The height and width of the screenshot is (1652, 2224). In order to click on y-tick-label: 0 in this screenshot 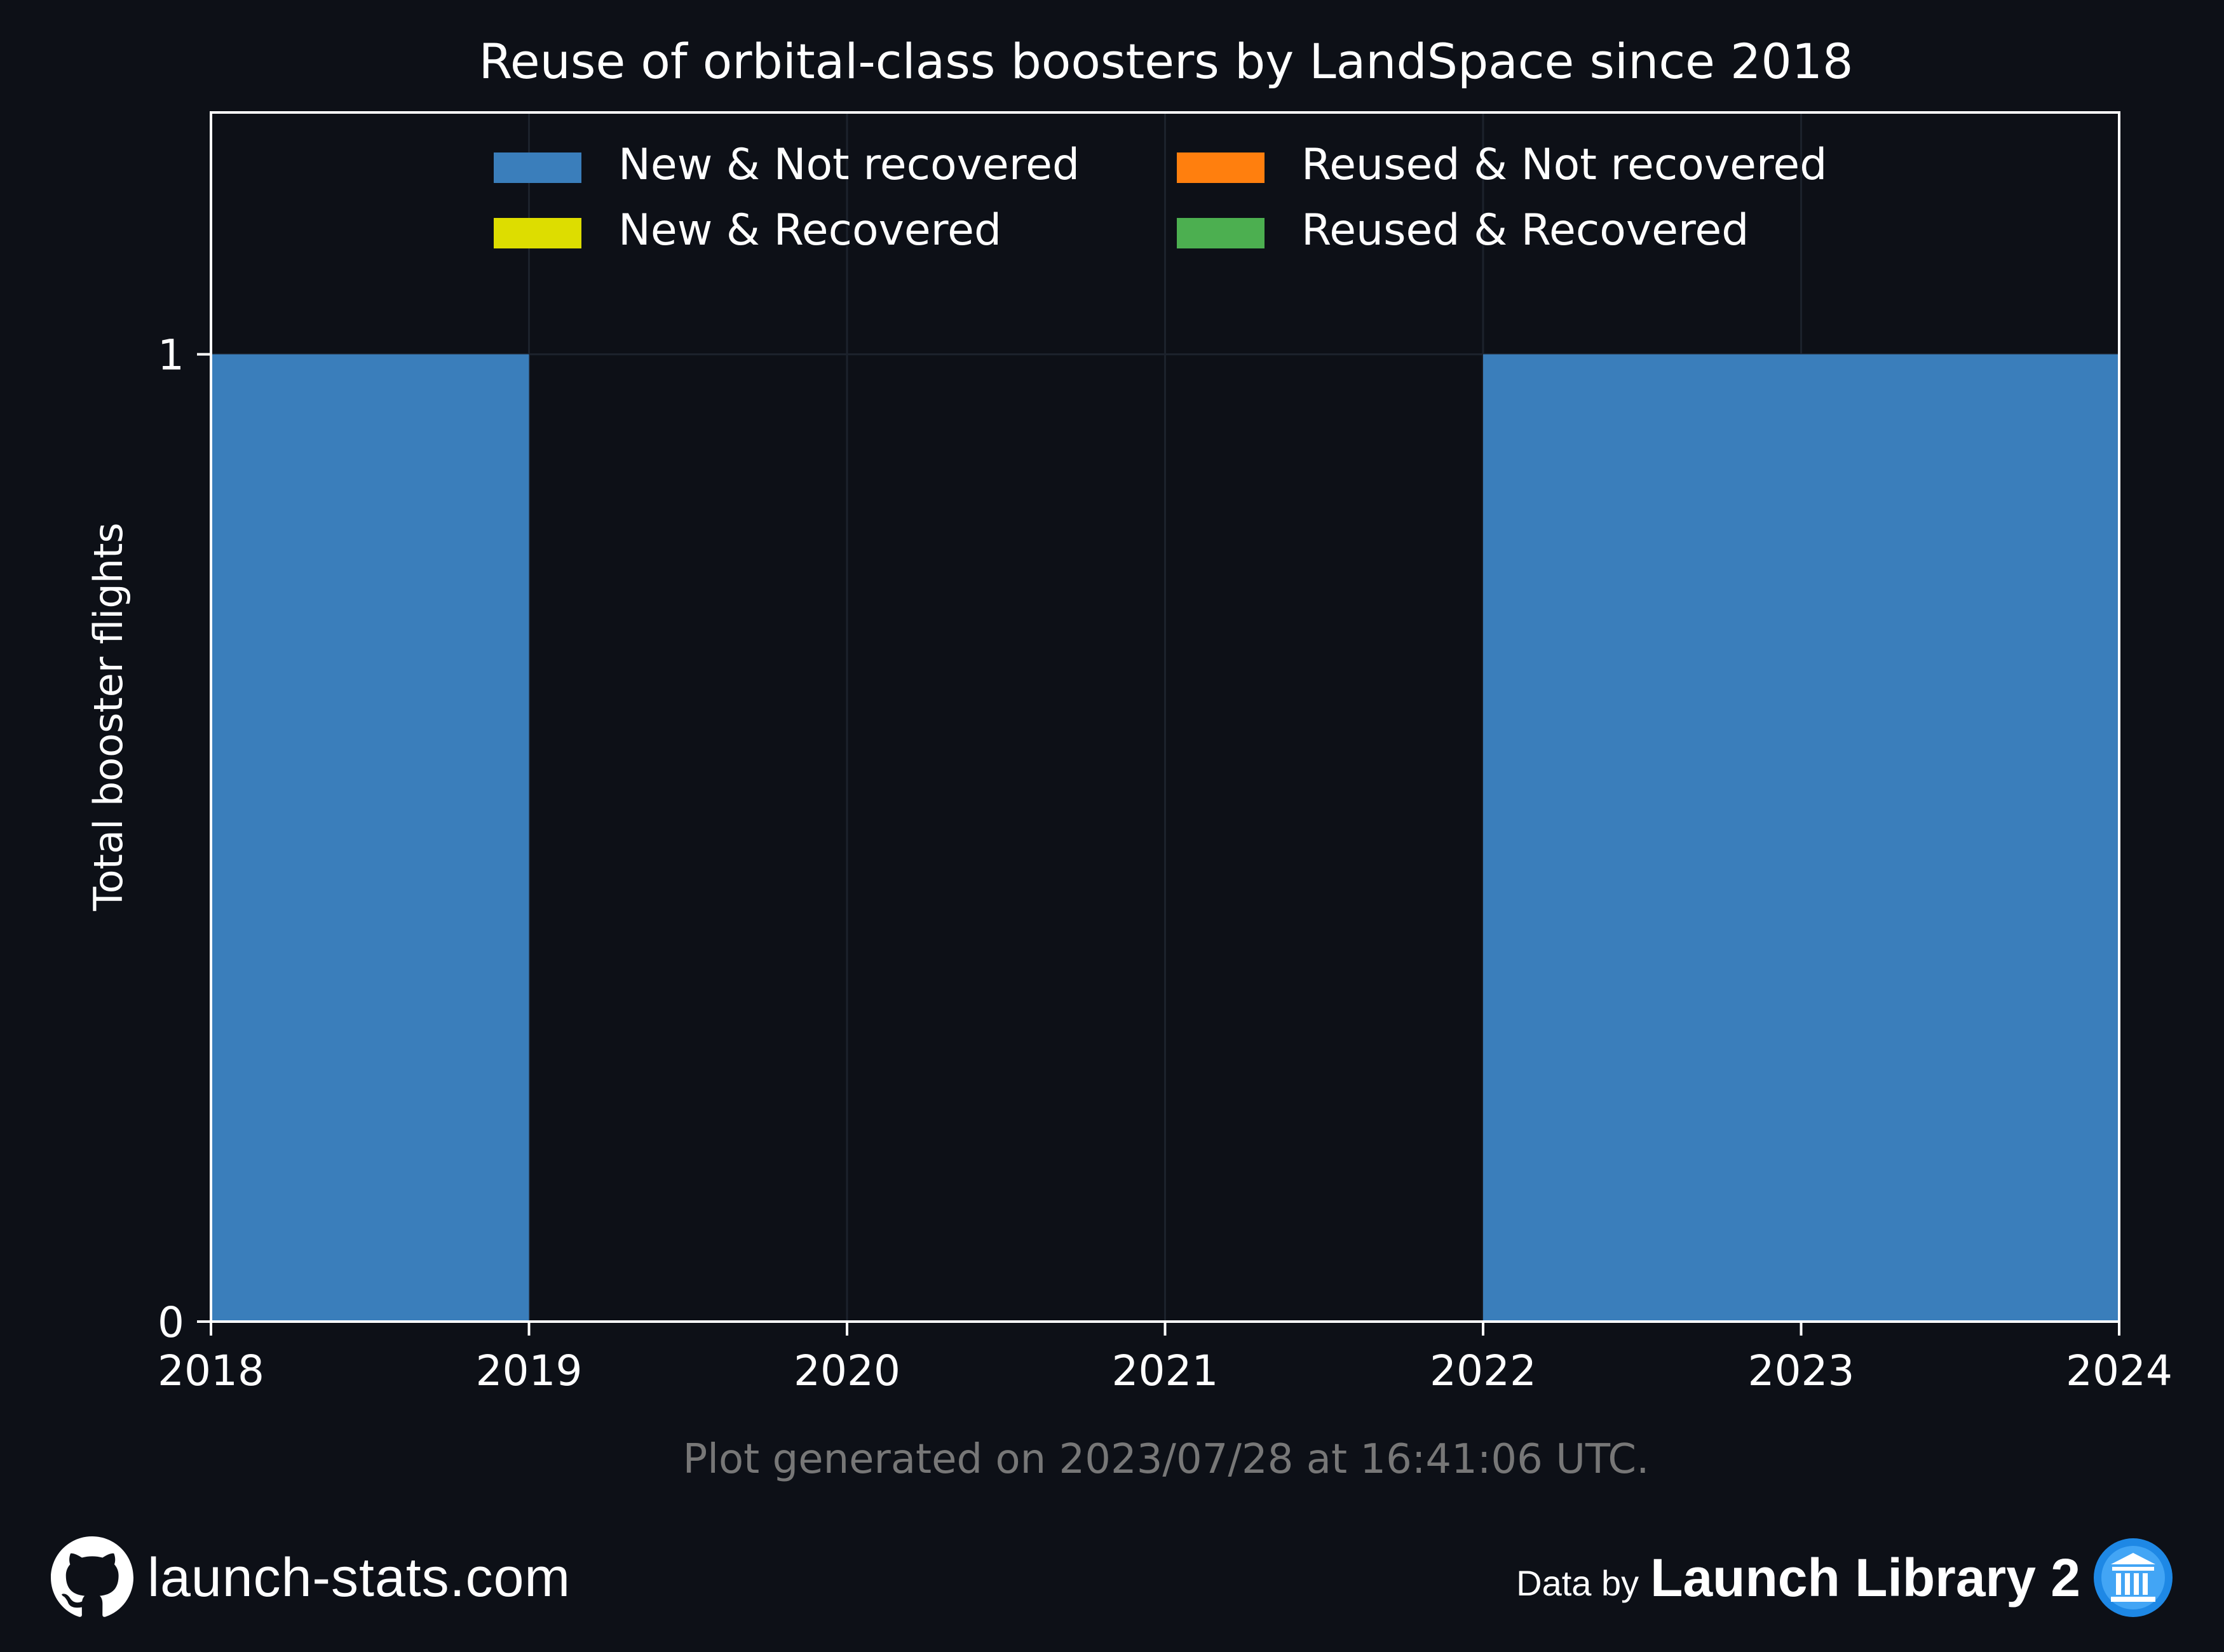, I will do `click(171, 1322)`.